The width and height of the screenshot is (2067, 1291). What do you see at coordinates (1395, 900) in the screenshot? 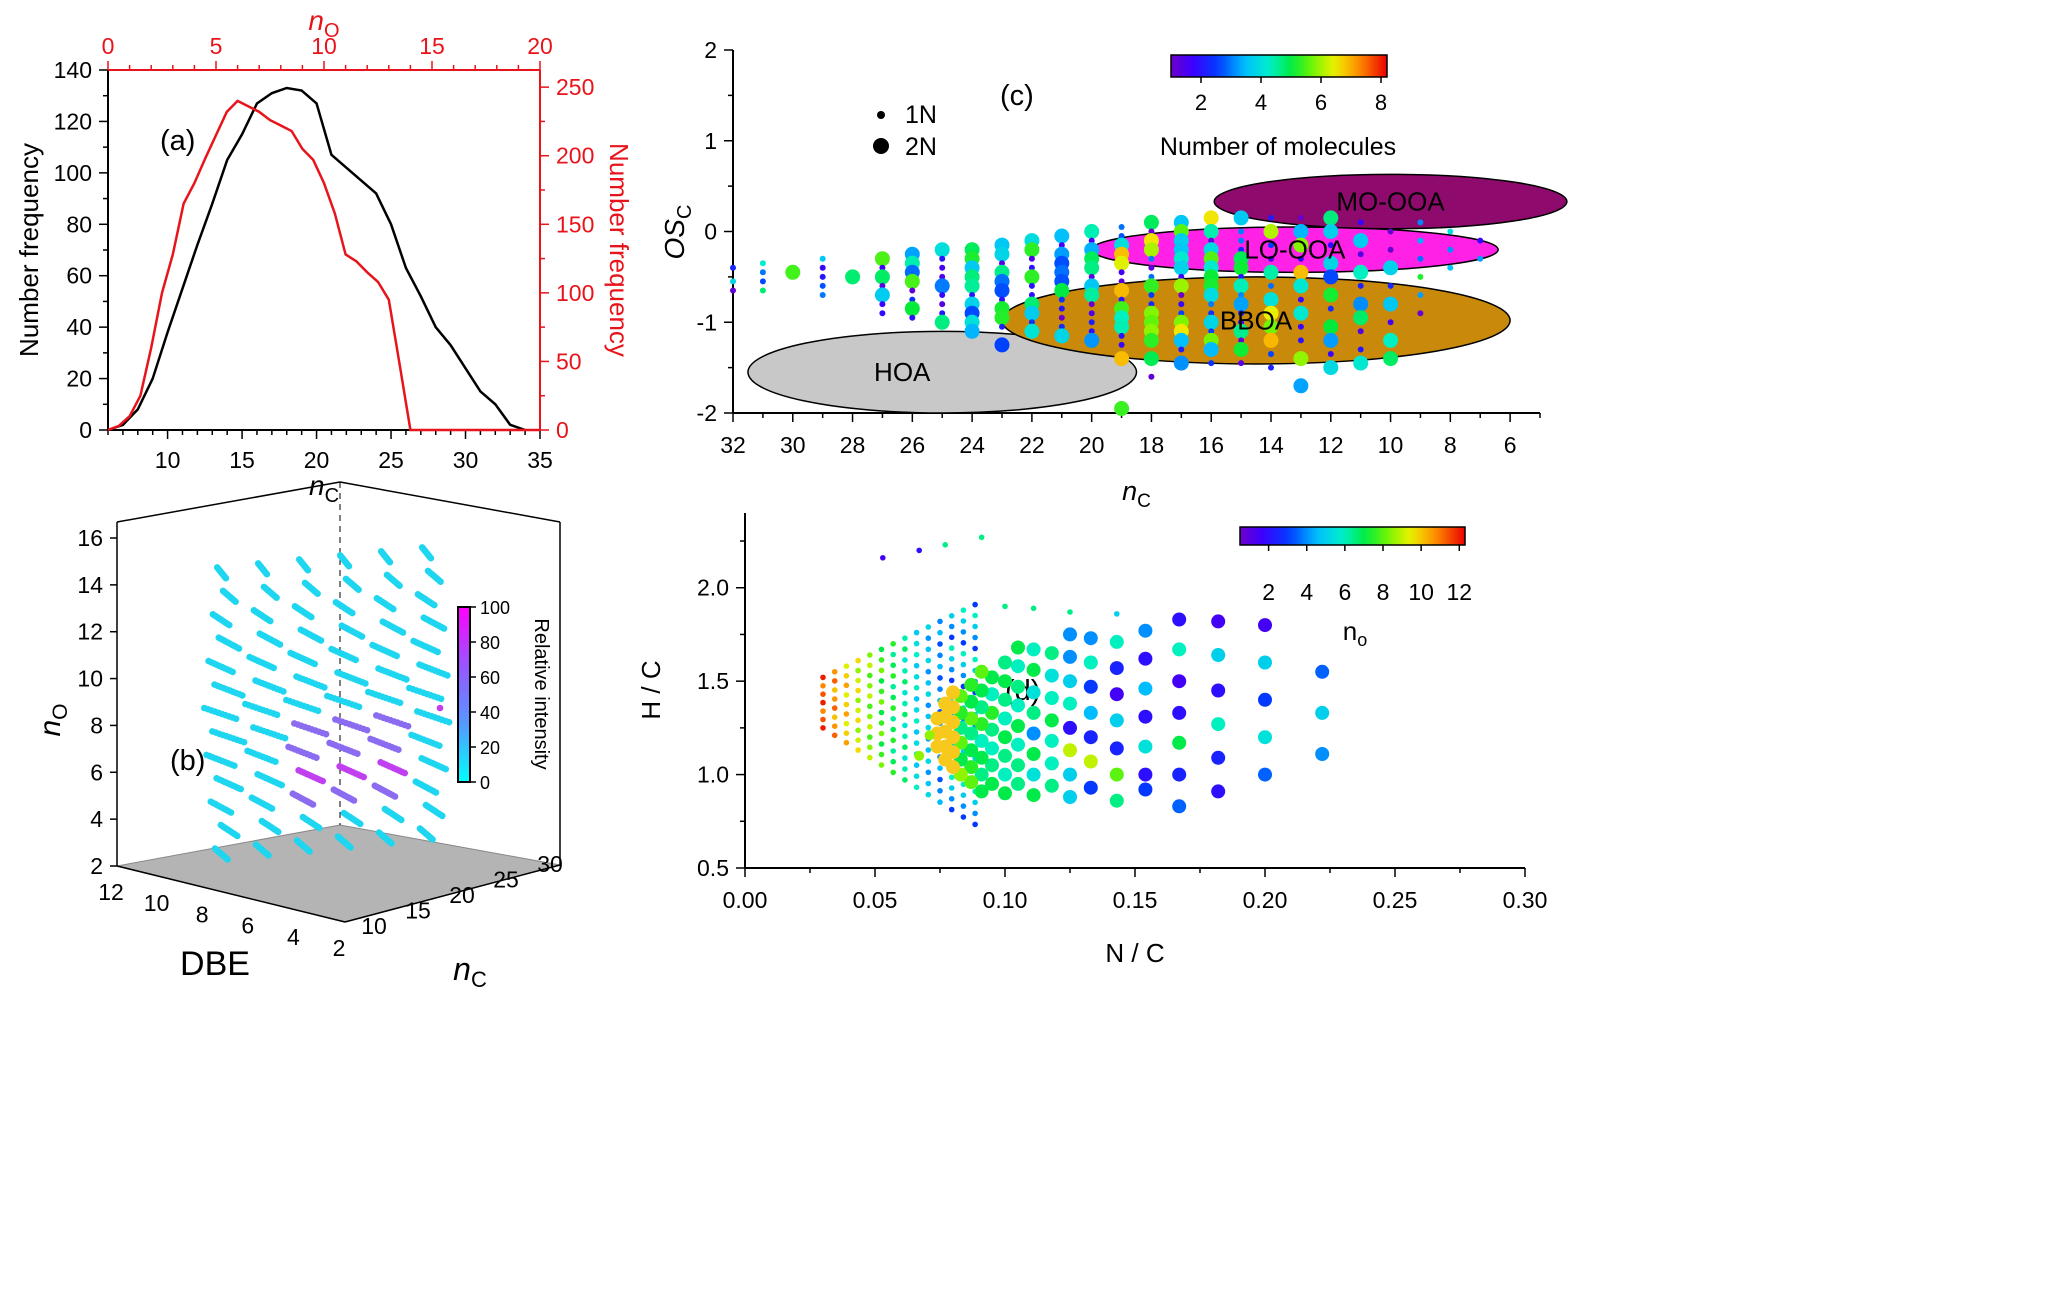
I see `d-x-tick-label: 0.25` at bounding box center [1395, 900].